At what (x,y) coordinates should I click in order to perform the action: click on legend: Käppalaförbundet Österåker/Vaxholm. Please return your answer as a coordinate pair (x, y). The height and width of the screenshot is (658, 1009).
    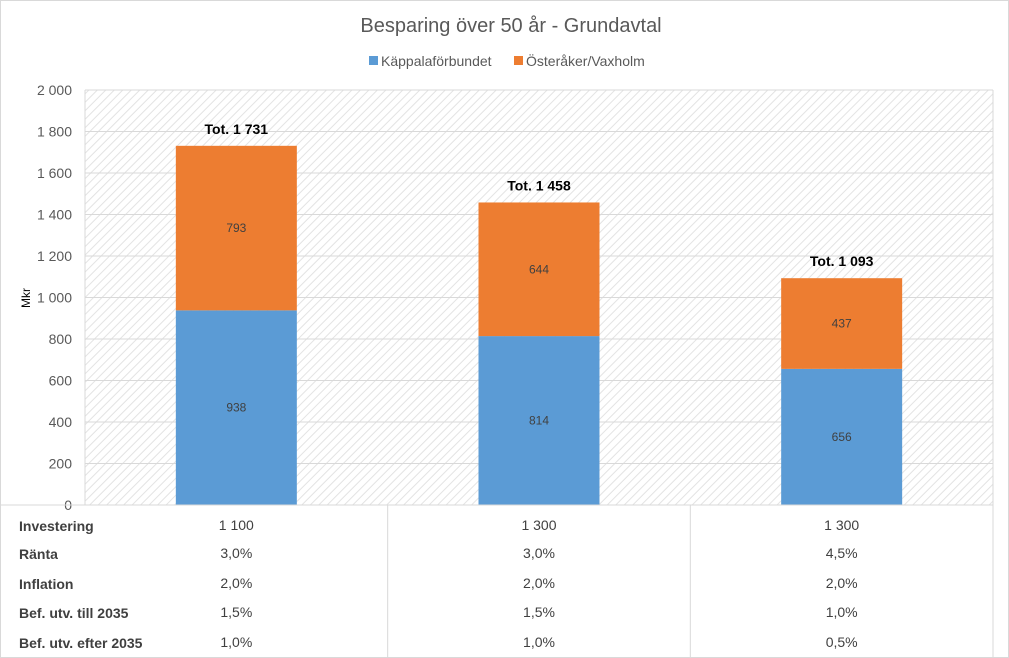
    Looking at the image, I should click on (507, 60).